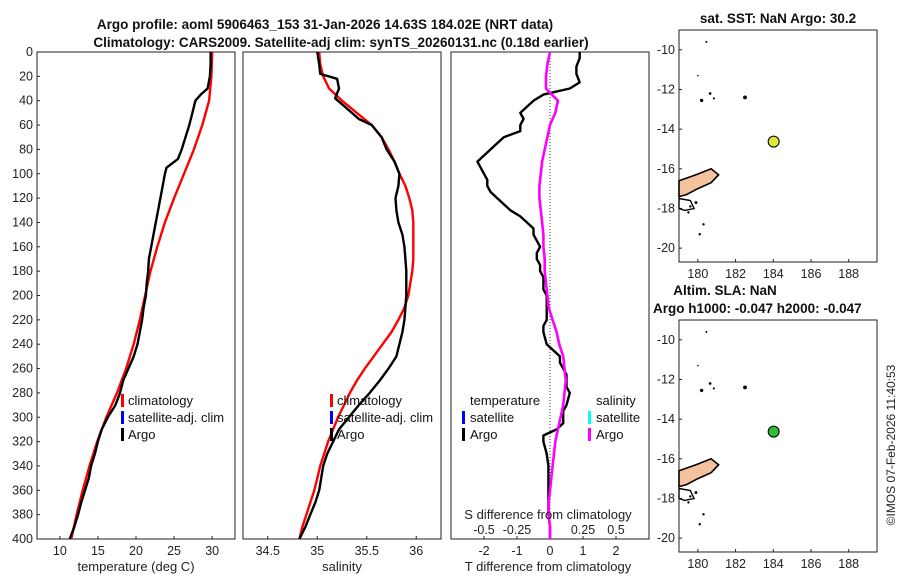 The height and width of the screenshot is (580, 900). I want to click on difference-lines, so click(528, 295).